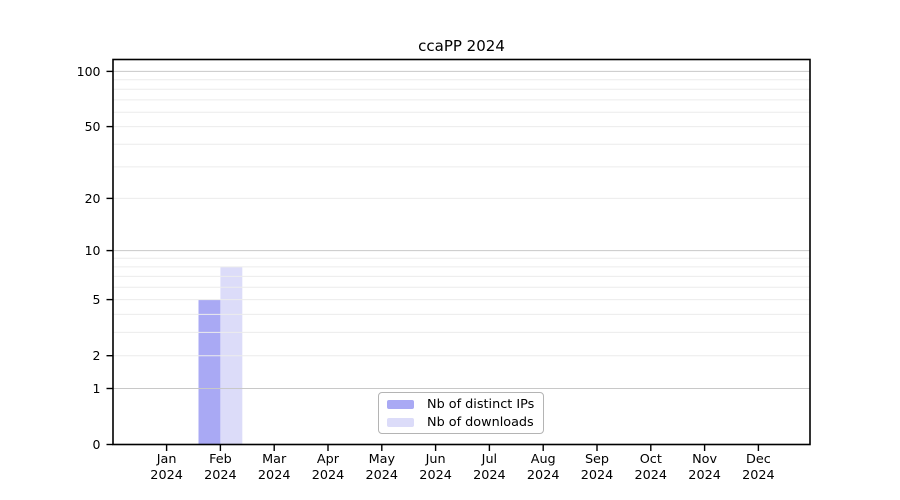 The width and height of the screenshot is (900, 500). What do you see at coordinates (400, 422) in the screenshot?
I see `legend-swatch-downloads` at bounding box center [400, 422].